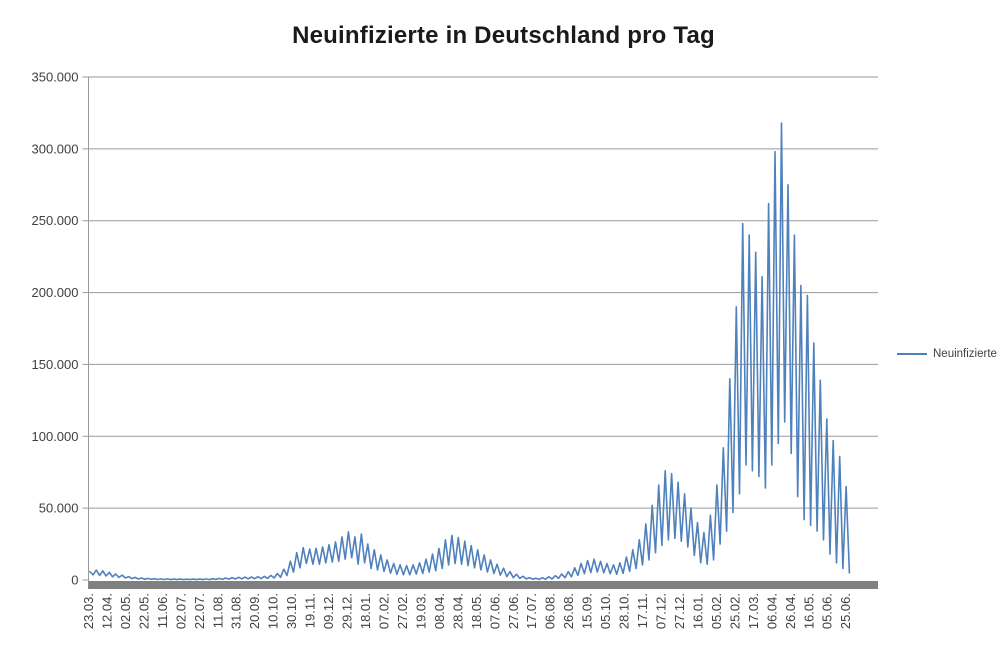  What do you see at coordinates (217, 610) in the screenshot?
I see `x-axis-label: 11.08.` at bounding box center [217, 610].